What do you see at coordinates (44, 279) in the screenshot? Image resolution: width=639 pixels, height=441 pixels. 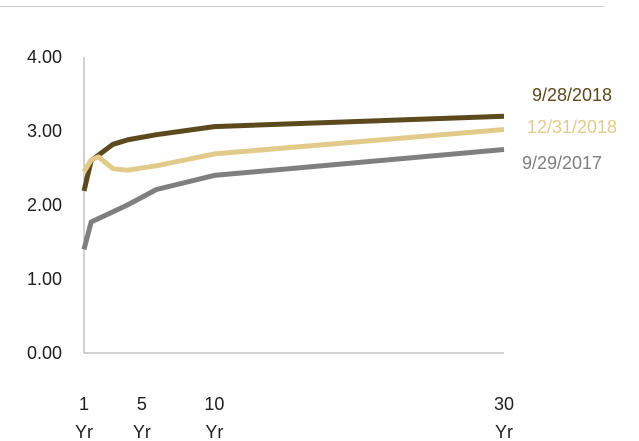 I see `y-tick-label-3: 1.00` at bounding box center [44, 279].